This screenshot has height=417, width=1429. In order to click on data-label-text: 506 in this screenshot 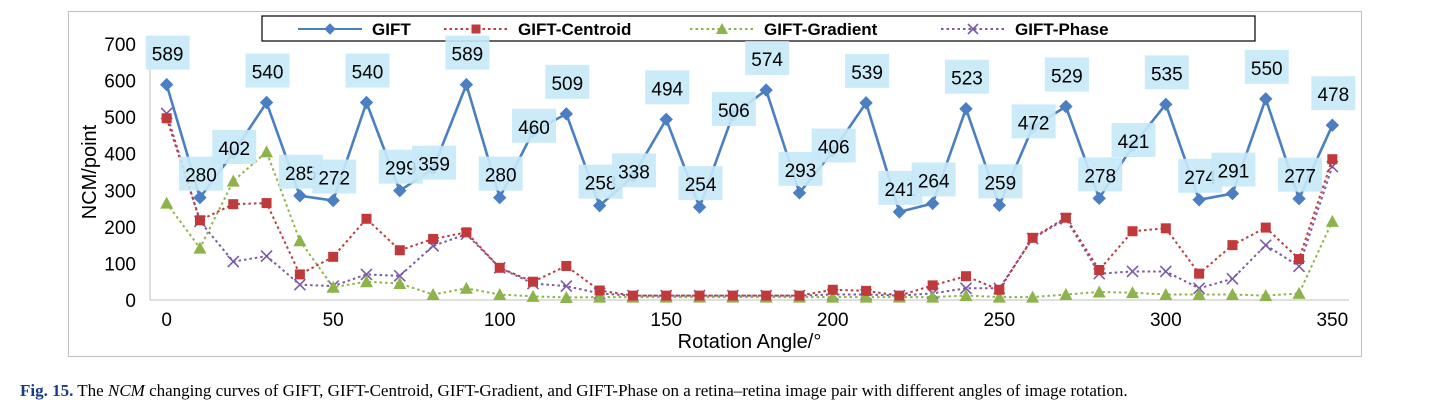, I will do `click(734, 111)`.